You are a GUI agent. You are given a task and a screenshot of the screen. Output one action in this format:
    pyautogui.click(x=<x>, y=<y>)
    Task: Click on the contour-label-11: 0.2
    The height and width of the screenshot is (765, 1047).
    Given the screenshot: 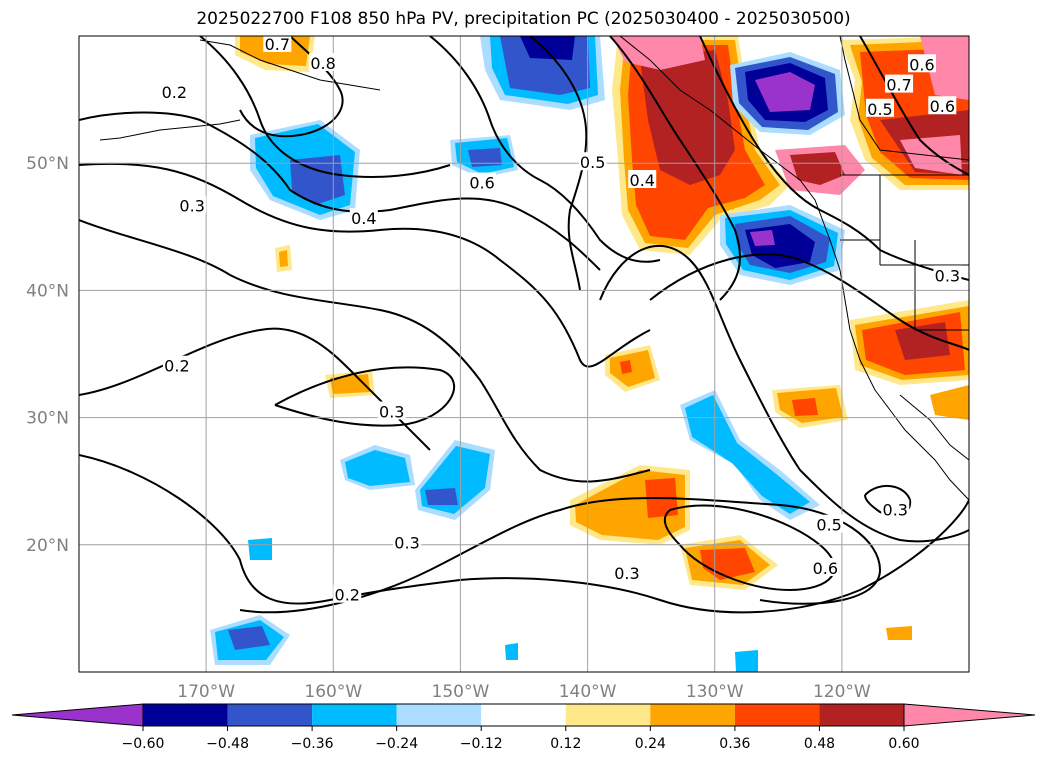 What is the action you would take?
    pyautogui.click(x=347, y=594)
    